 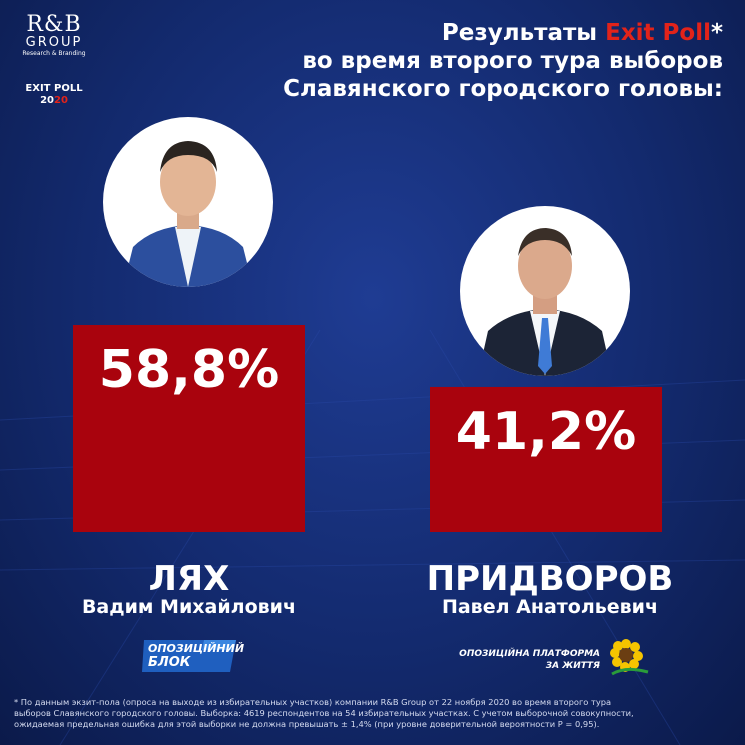 I want to click on bar-left, so click(x=189, y=428).